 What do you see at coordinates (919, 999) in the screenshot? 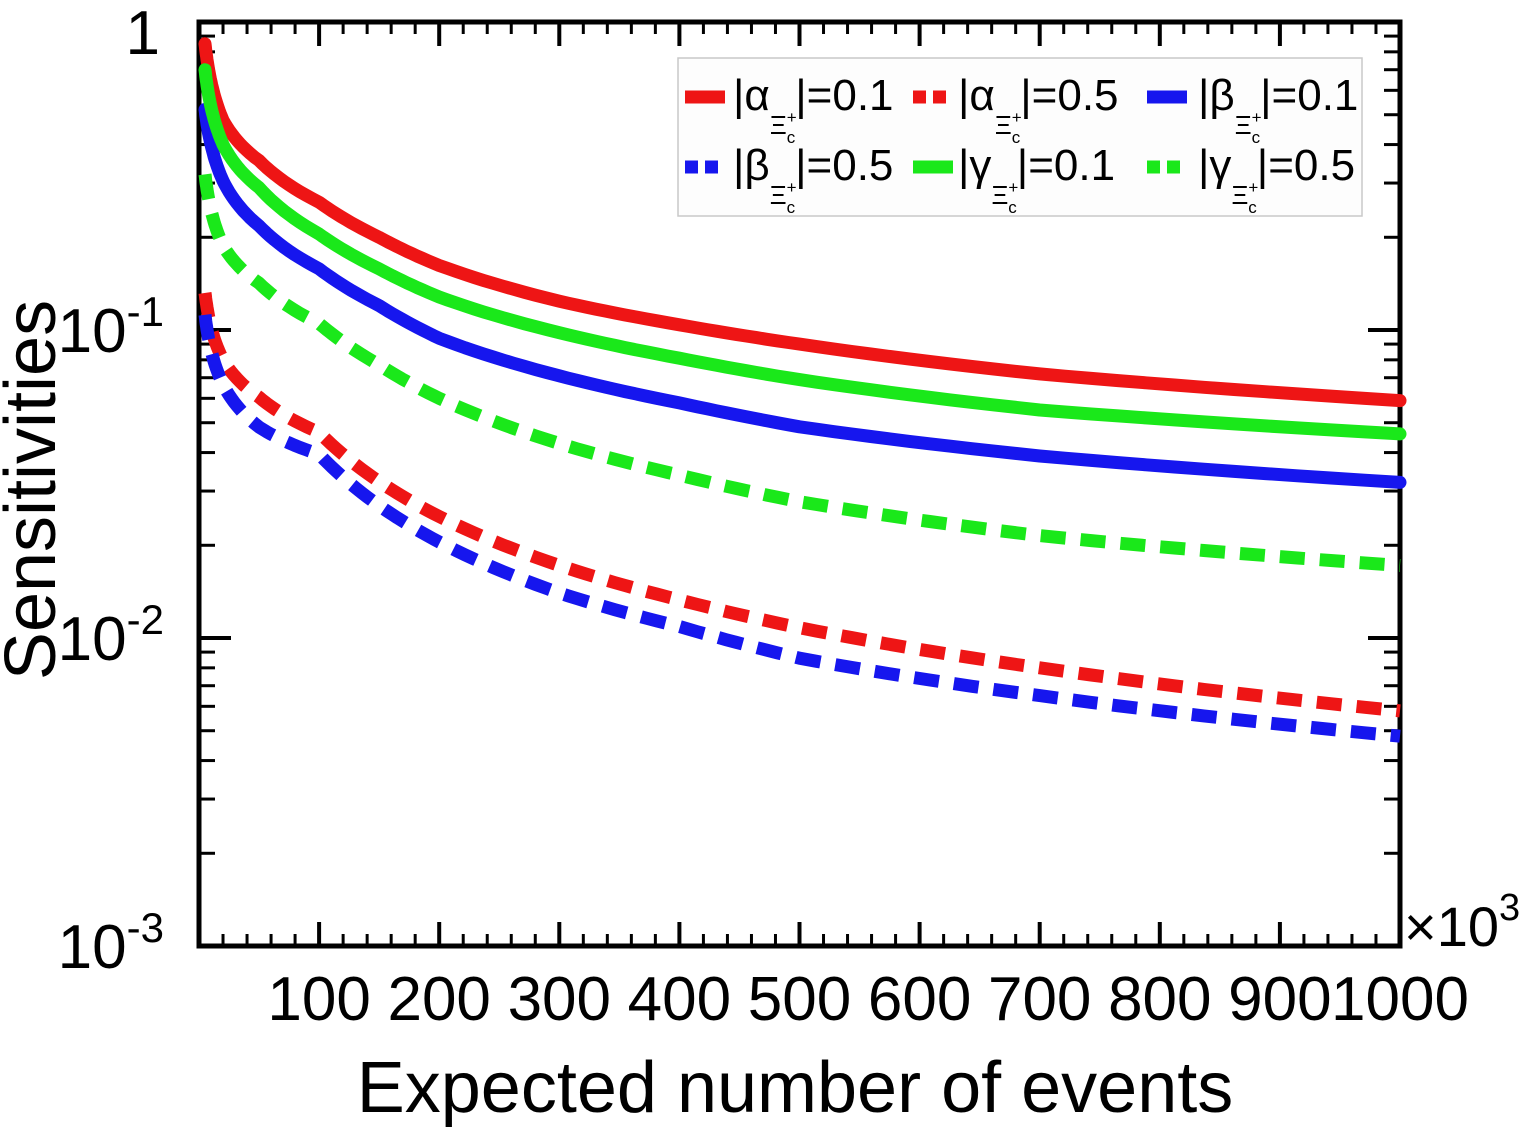
I see `x-tick-label: 600` at bounding box center [919, 999].